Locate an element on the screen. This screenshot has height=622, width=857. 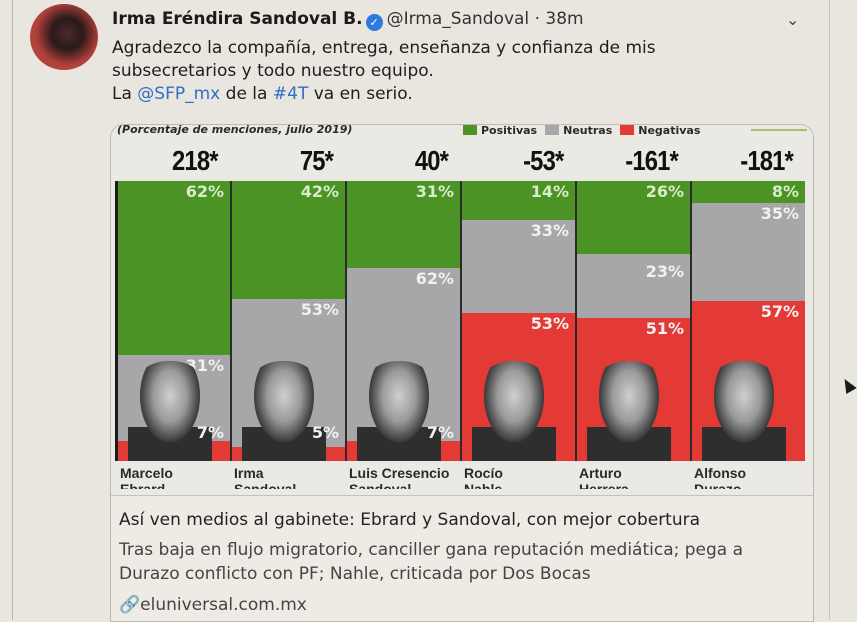
pct-label: 31% is located at coordinates (434, 191).